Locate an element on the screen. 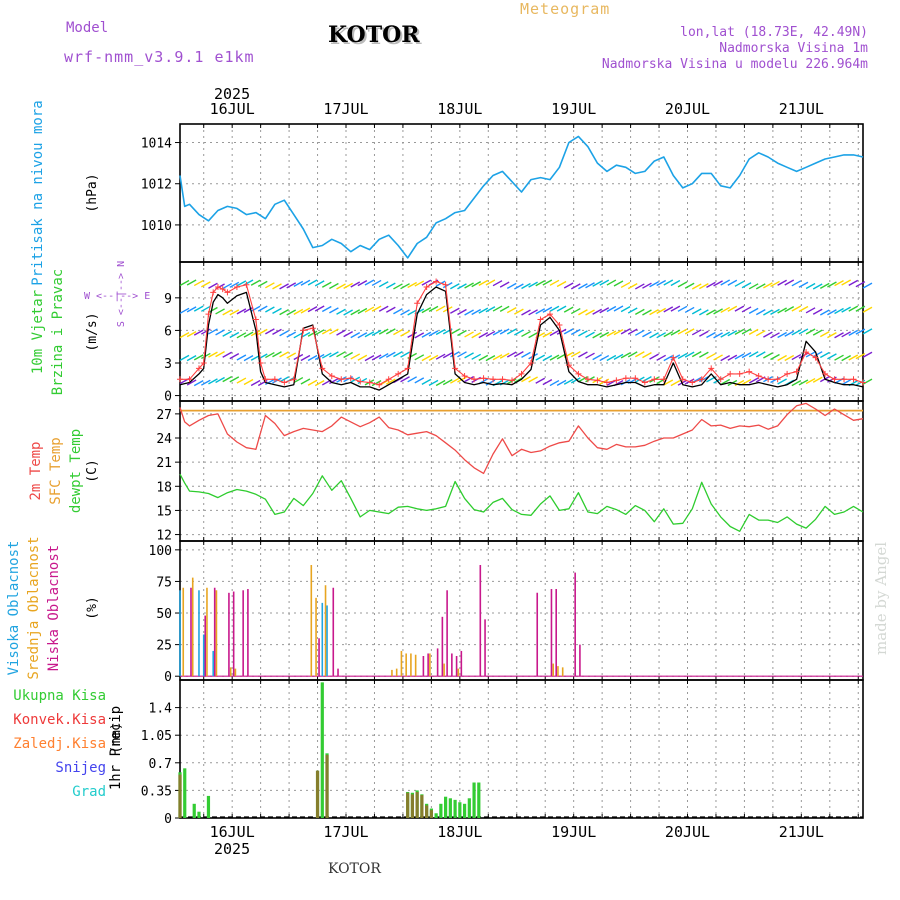 This screenshot has height=900, width=900. pressure-ytick-label: 1014 is located at coordinates (156, 144).